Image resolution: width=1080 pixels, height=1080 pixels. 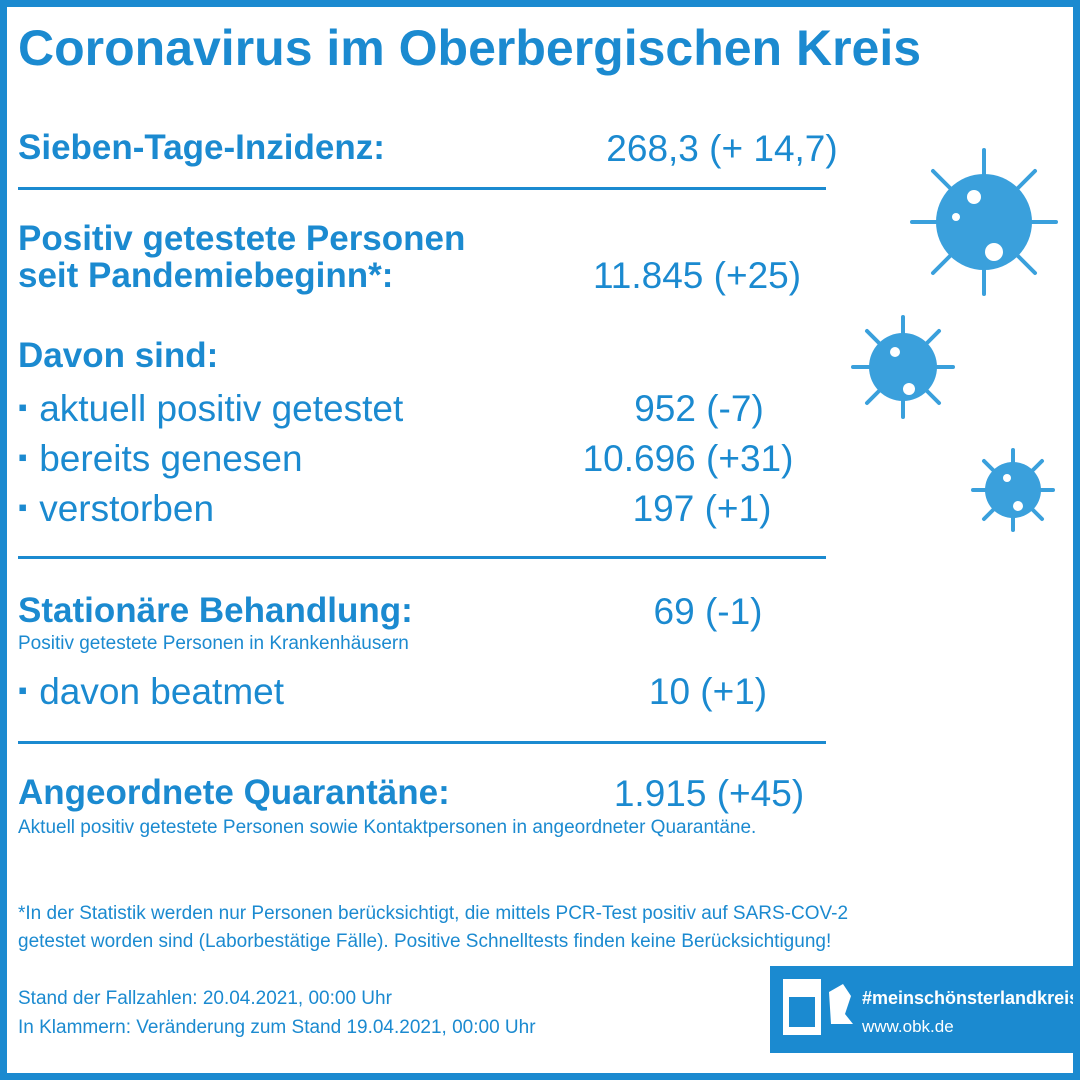 What do you see at coordinates (201, 147) in the screenshot?
I see `label: Sieben-Tage-Inzidenz:` at bounding box center [201, 147].